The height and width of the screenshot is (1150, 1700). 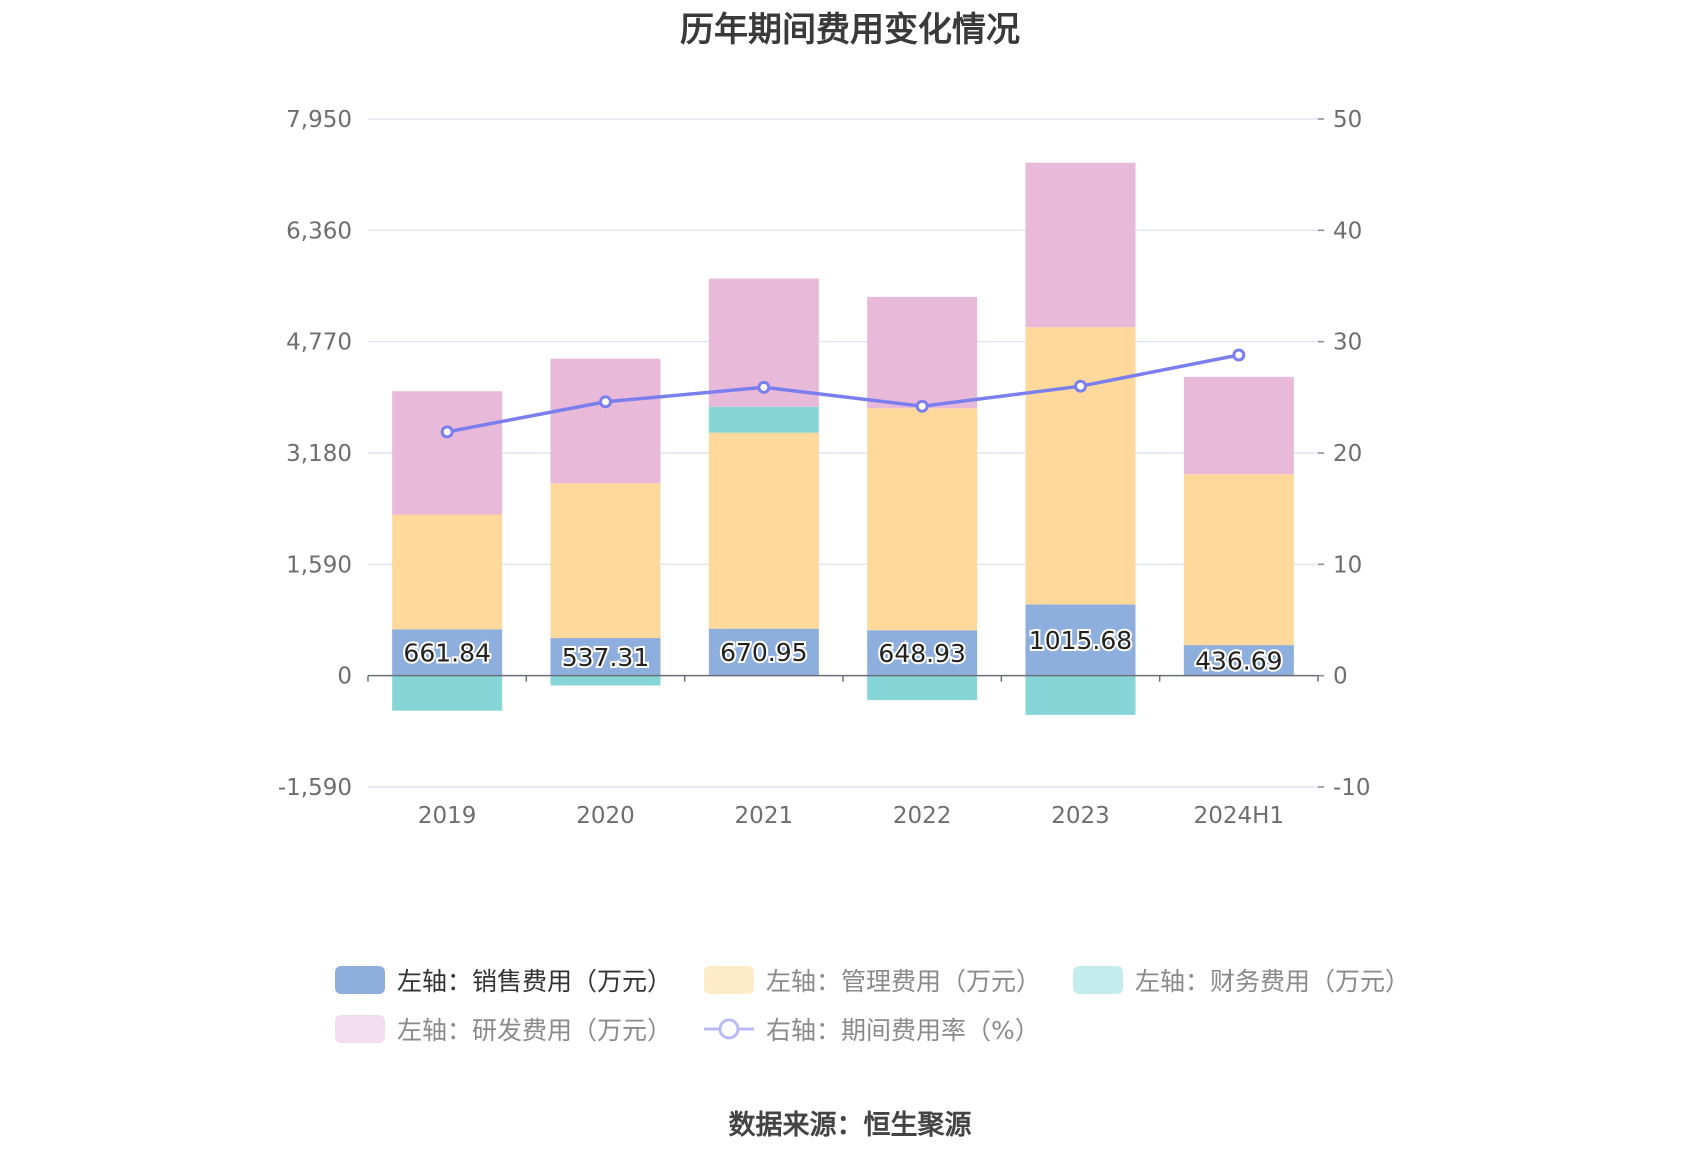 I want to click on right-axis-tick-label: 30, so click(x=1347, y=343).